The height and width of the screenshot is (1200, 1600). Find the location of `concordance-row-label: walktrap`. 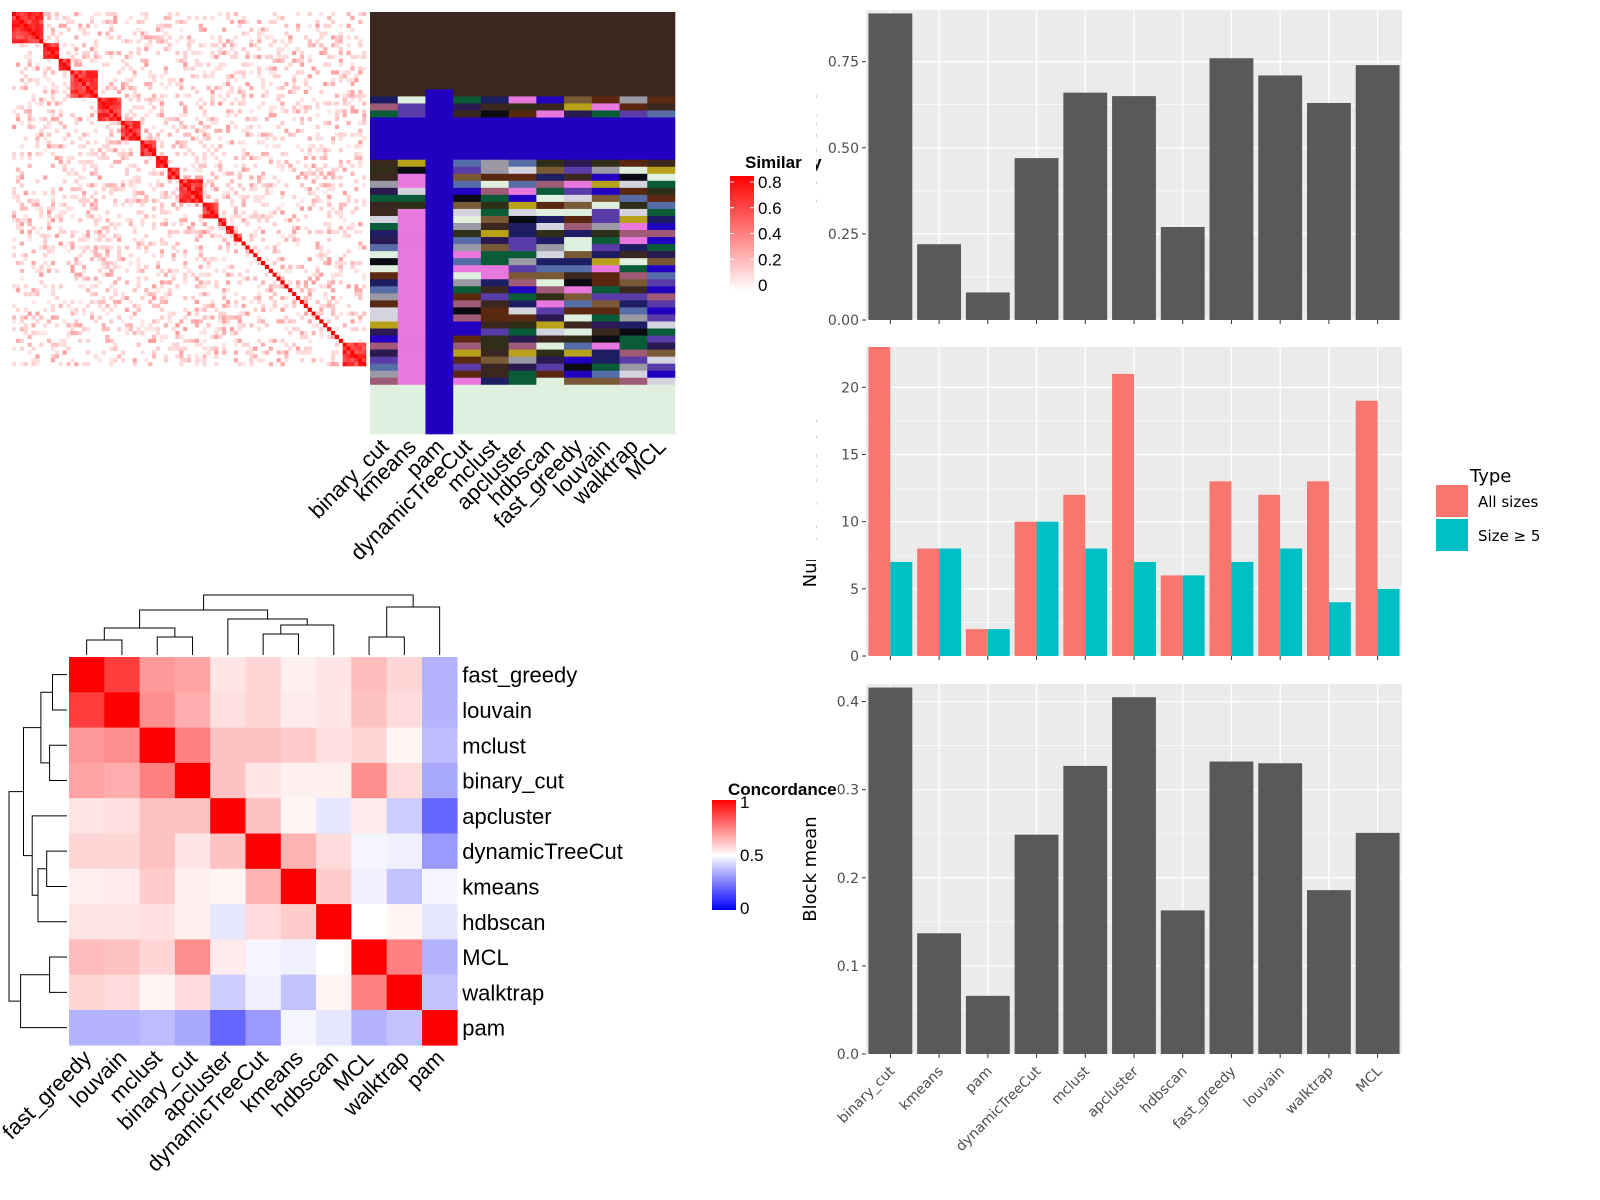

concordance-row-label: walktrap is located at coordinates (502, 992).